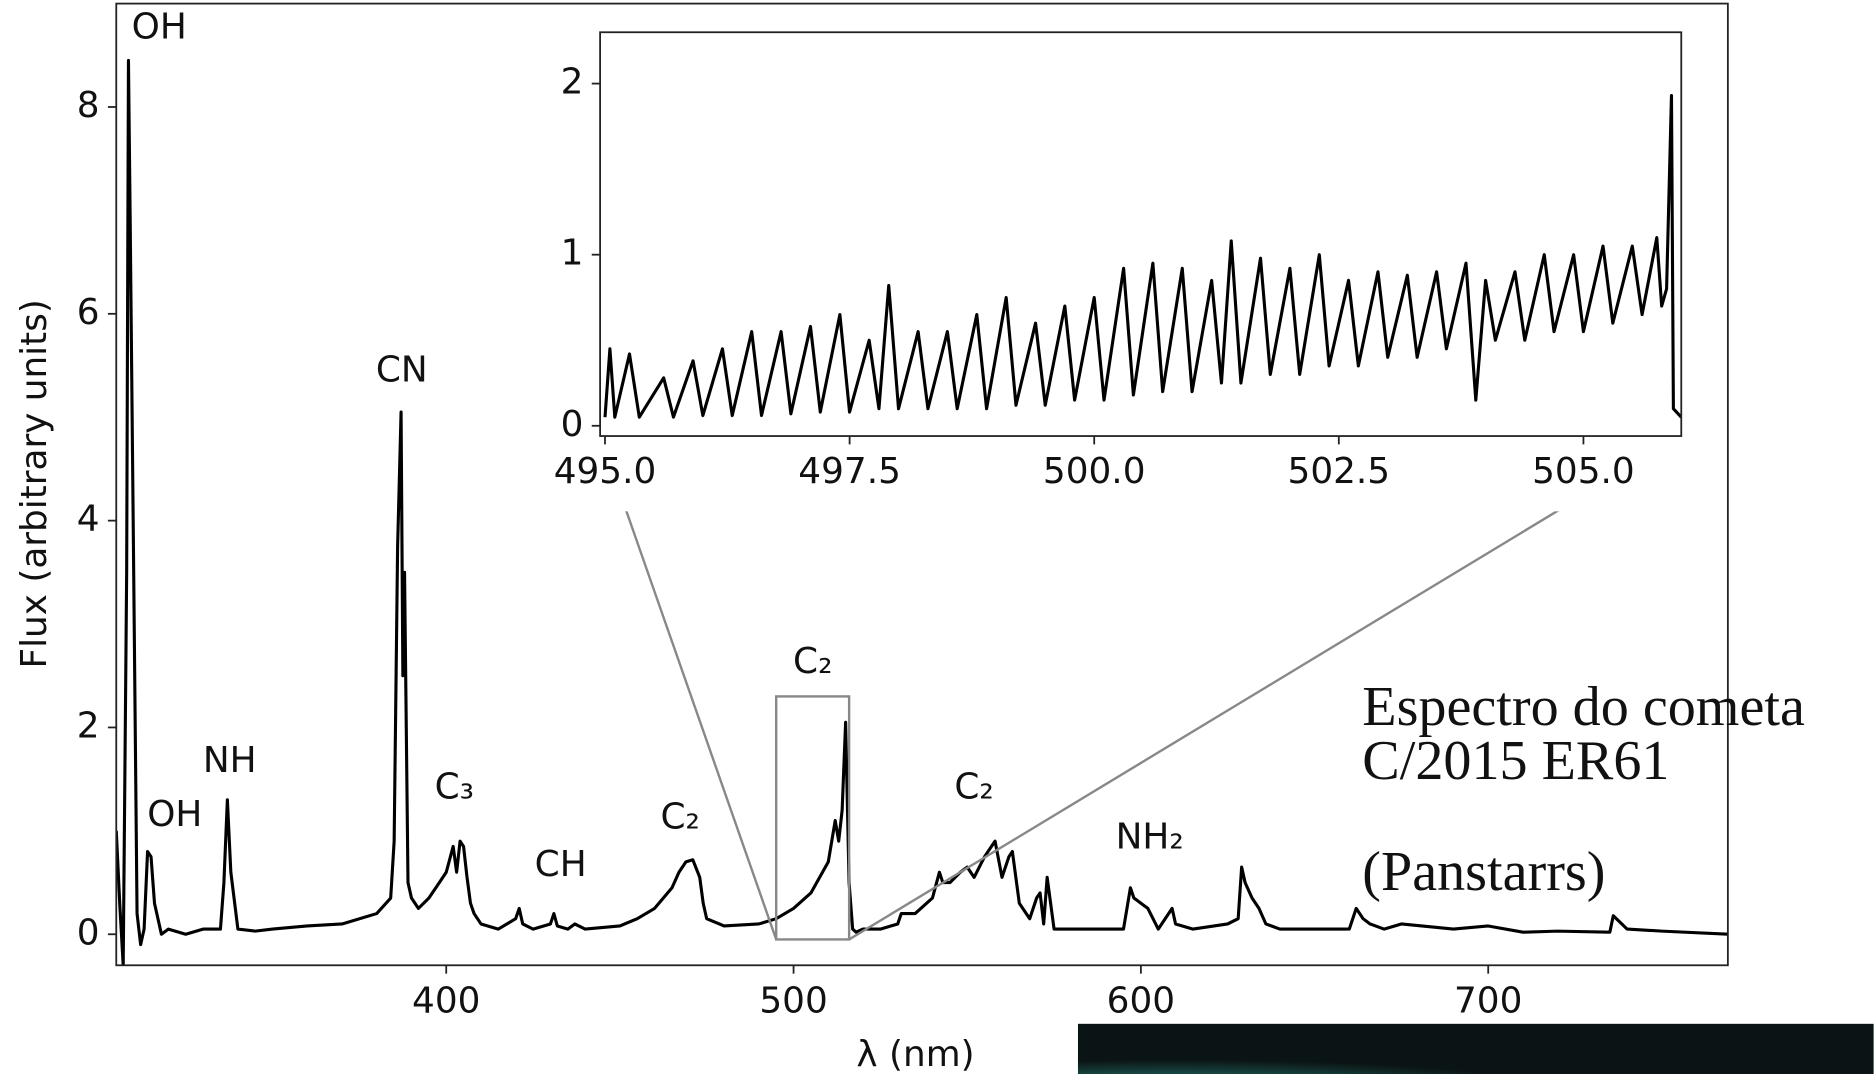 The width and height of the screenshot is (1874, 1074). What do you see at coordinates (793, 1000) in the screenshot?
I see `x-tick-label: 500` at bounding box center [793, 1000].